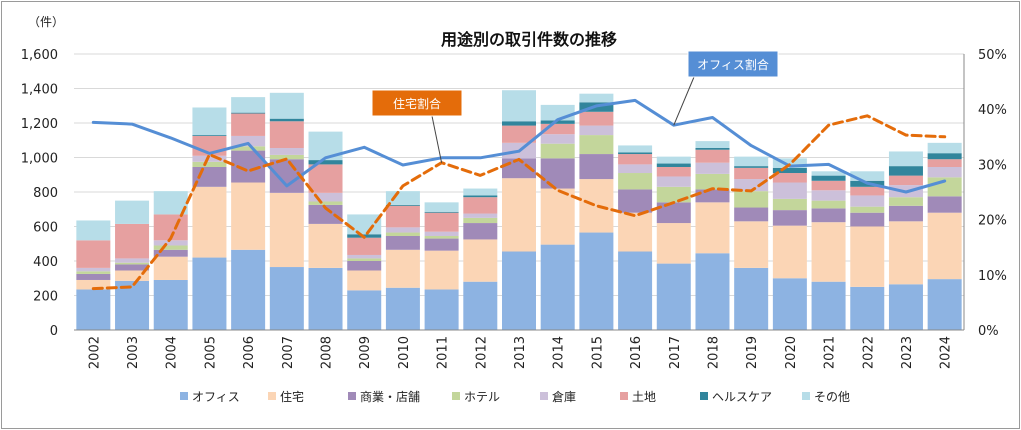 The image size is (1021, 430). I want to click on legend-label: 土地, so click(644, 397).